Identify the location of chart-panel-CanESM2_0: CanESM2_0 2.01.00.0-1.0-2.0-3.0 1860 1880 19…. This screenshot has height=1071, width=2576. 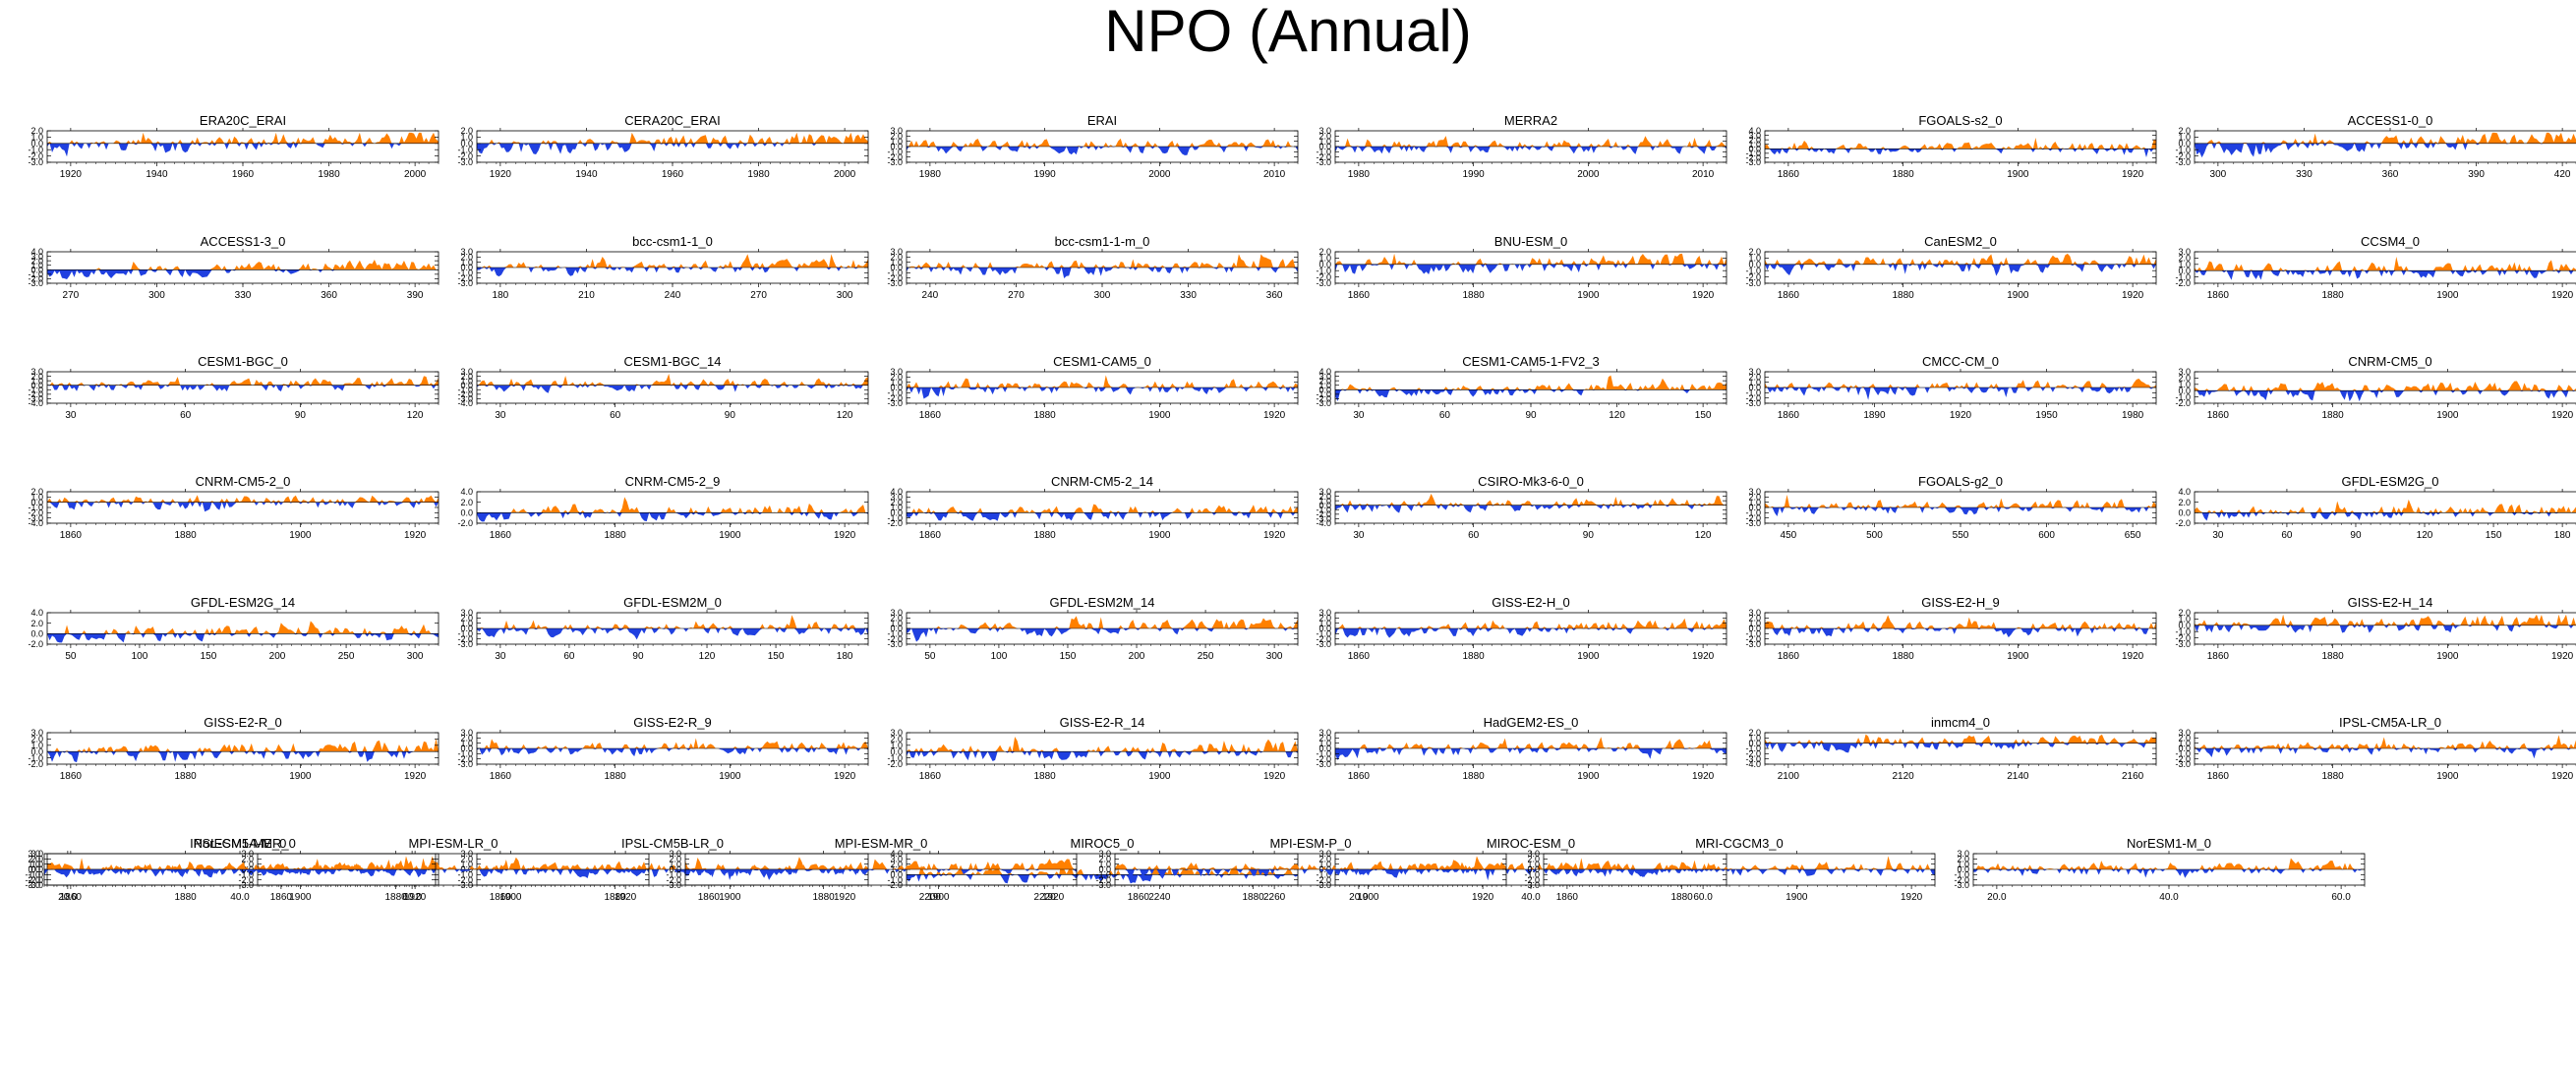
(1951, 267).